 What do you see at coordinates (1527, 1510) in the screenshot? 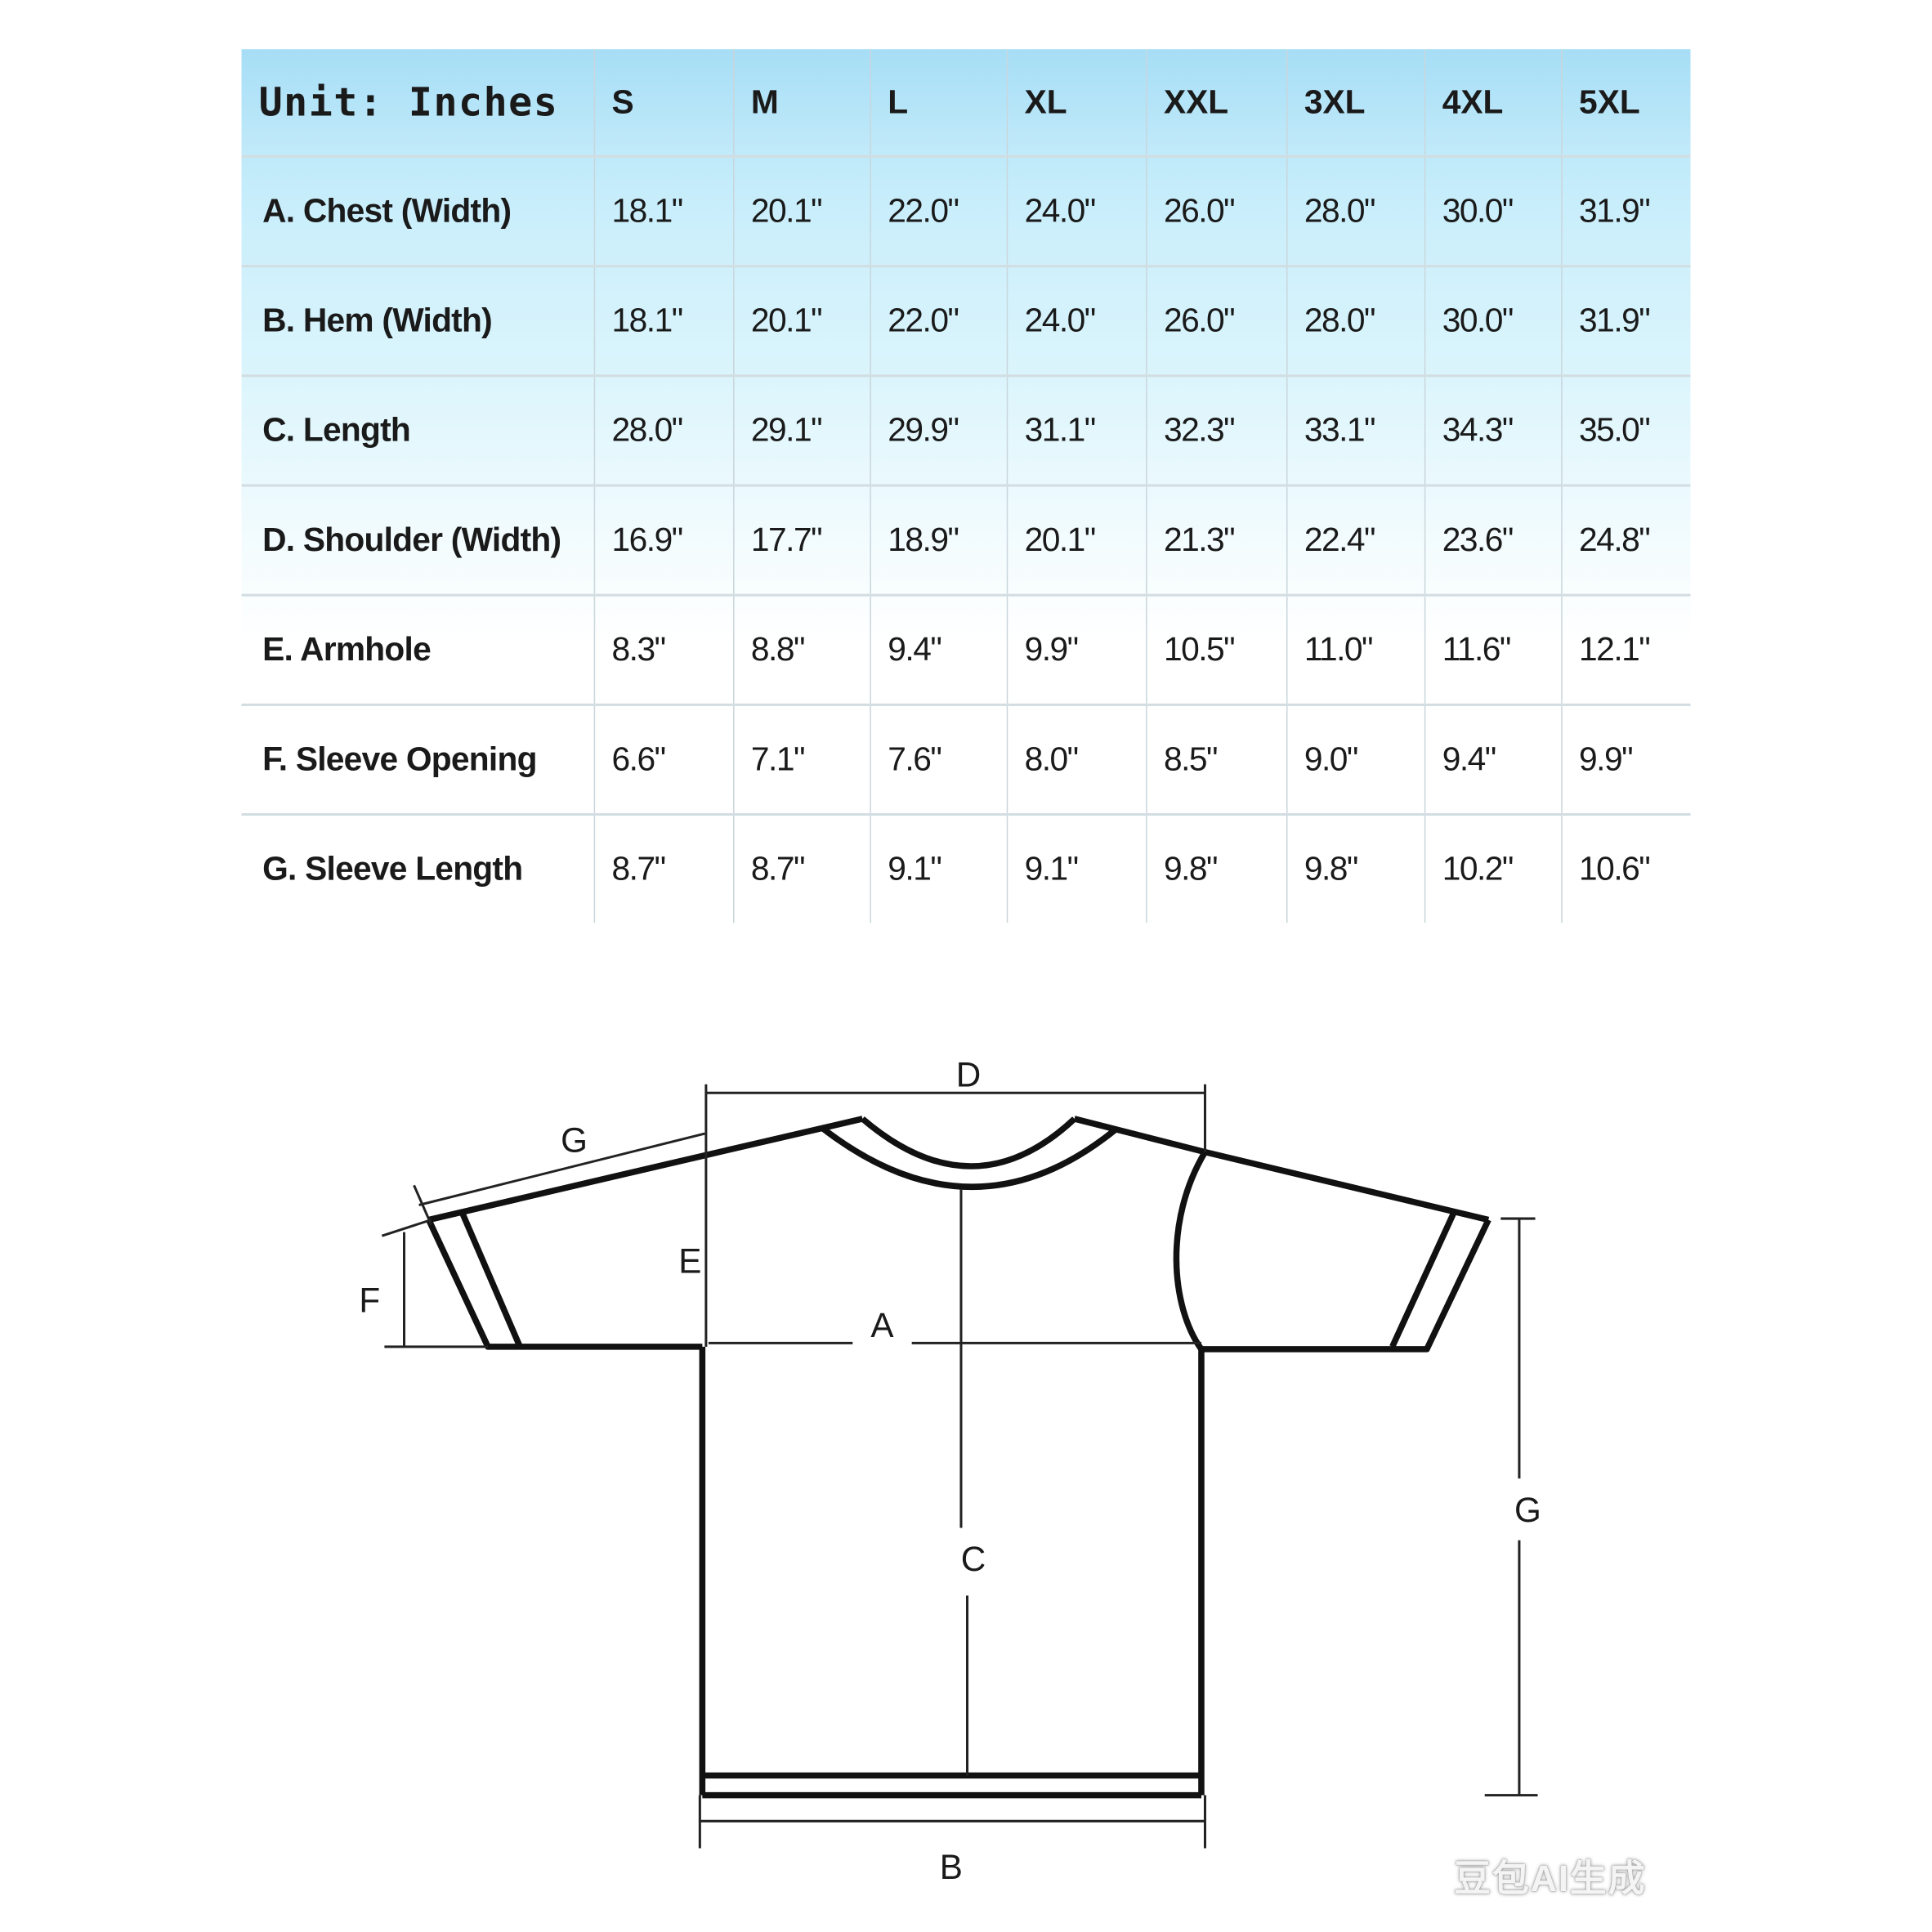
I see `label-g-right: G` at bounding box center [1527, 1510].